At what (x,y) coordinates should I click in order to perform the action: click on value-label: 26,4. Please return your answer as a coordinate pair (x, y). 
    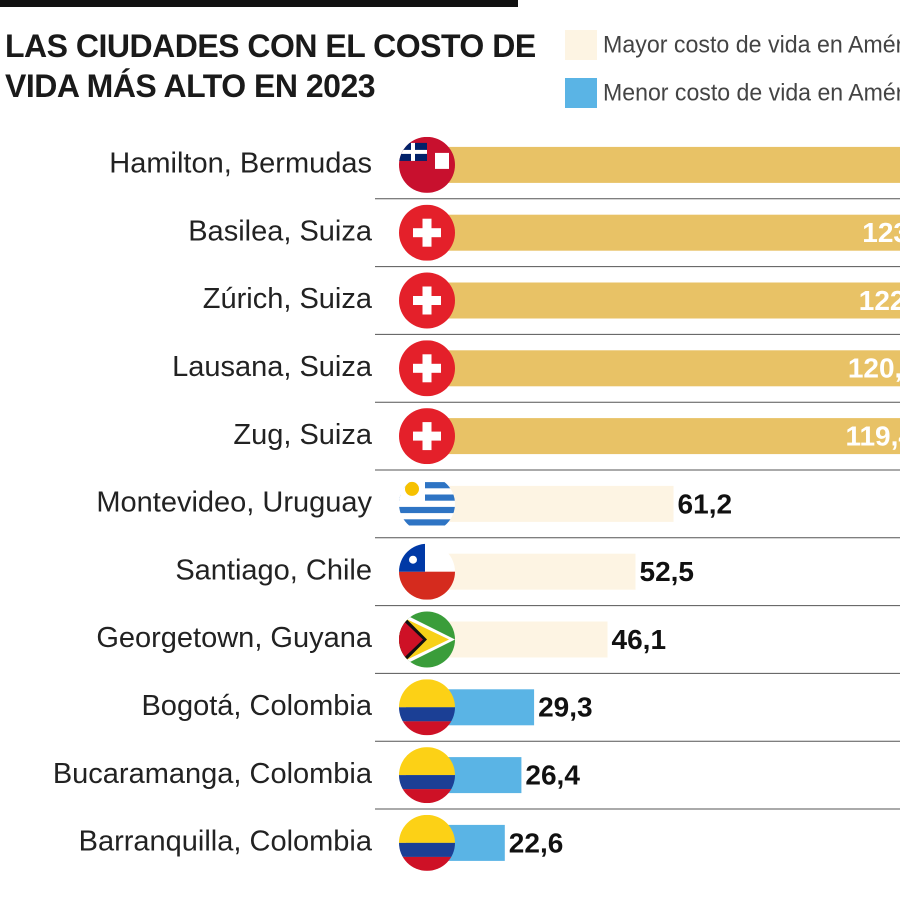
    Looking at the image, I should click on (552, 774).